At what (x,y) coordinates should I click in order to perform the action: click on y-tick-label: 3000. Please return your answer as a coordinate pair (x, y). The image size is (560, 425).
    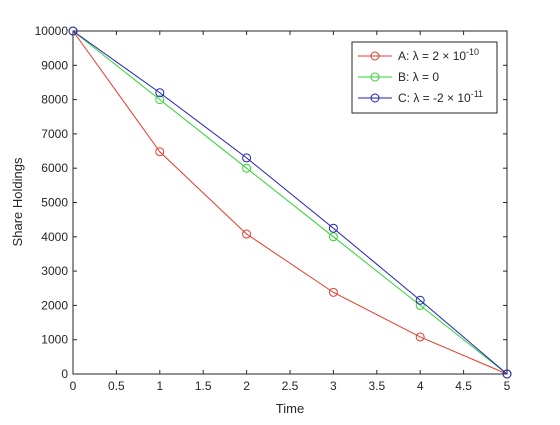
    Looking at the image, I should click on (54, 271).